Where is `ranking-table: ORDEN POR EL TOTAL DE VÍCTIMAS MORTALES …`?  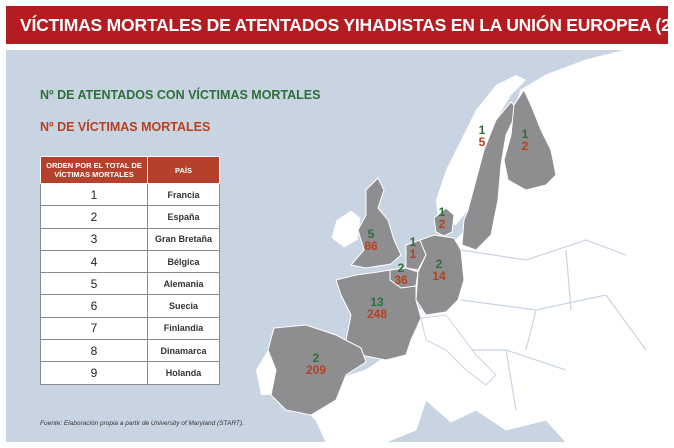 ranking-table: ORDEN POR EL TOTAL DE VÍCTIMAS MORTALES … is located at coordinates (130, 270).